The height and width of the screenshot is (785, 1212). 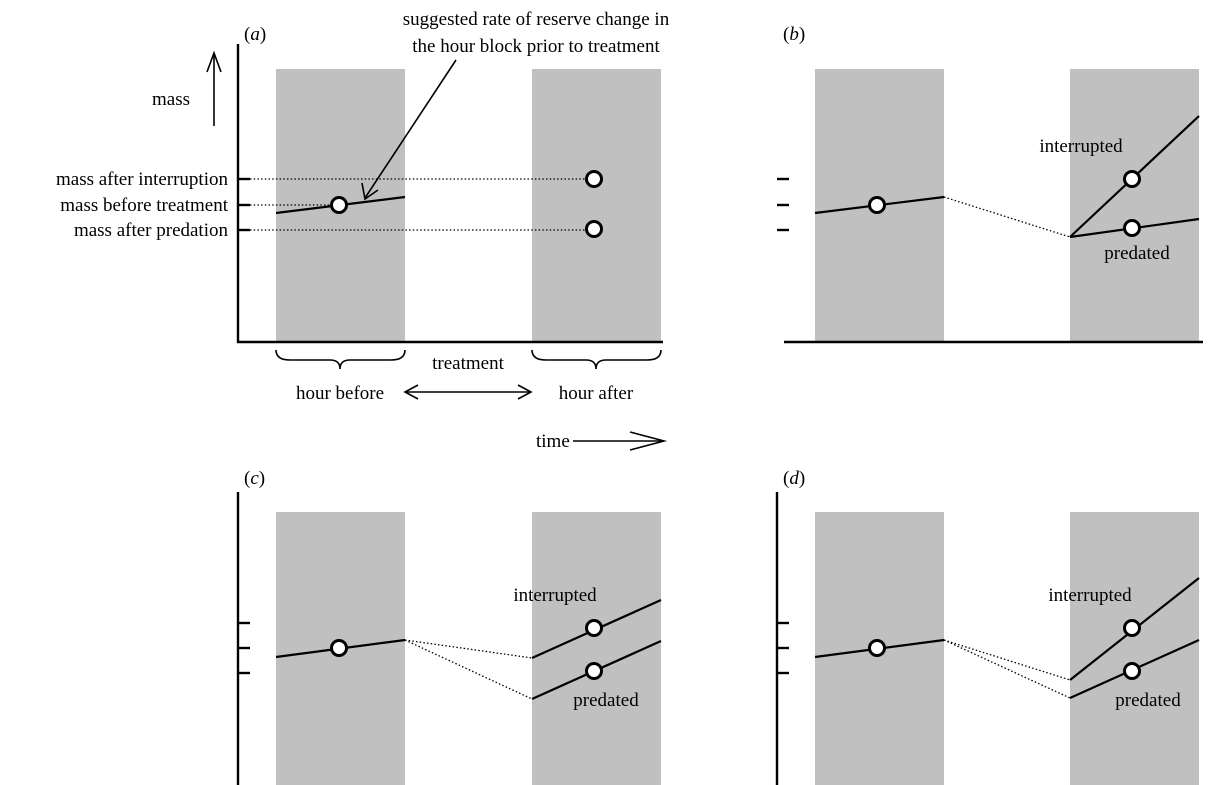 What do you see at coordinates (1132, 628) in the screenshot?
I see `panel-d-point-interrupted` at bounding box center [1132, 628].